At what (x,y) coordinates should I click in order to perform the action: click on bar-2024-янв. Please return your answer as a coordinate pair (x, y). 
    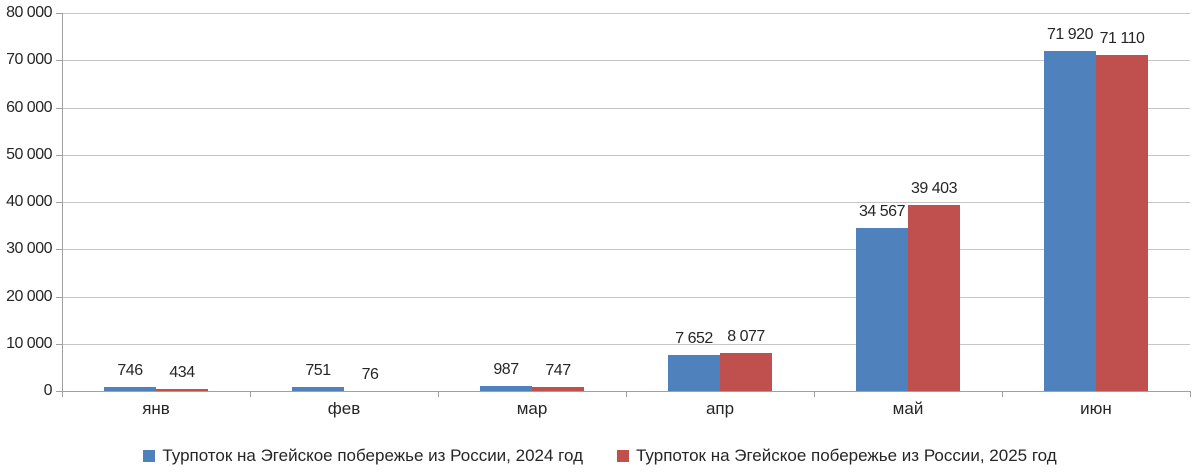
    Looking at the image, I should click on (130, 389).